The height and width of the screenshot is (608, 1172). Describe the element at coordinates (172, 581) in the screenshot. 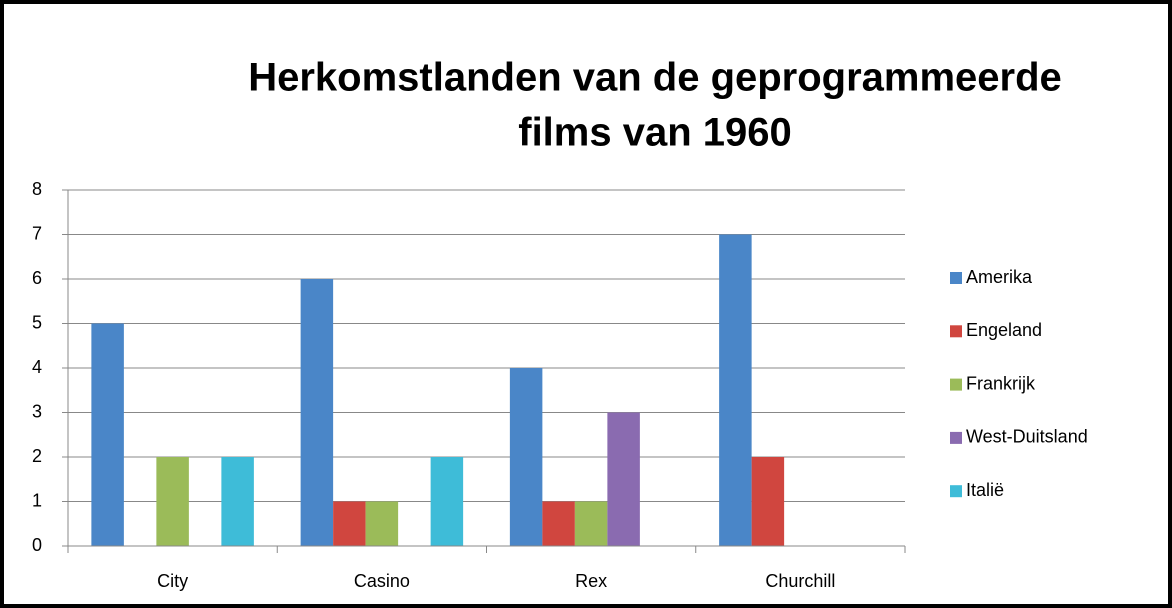

I see `x-tick-label: City` at that location.